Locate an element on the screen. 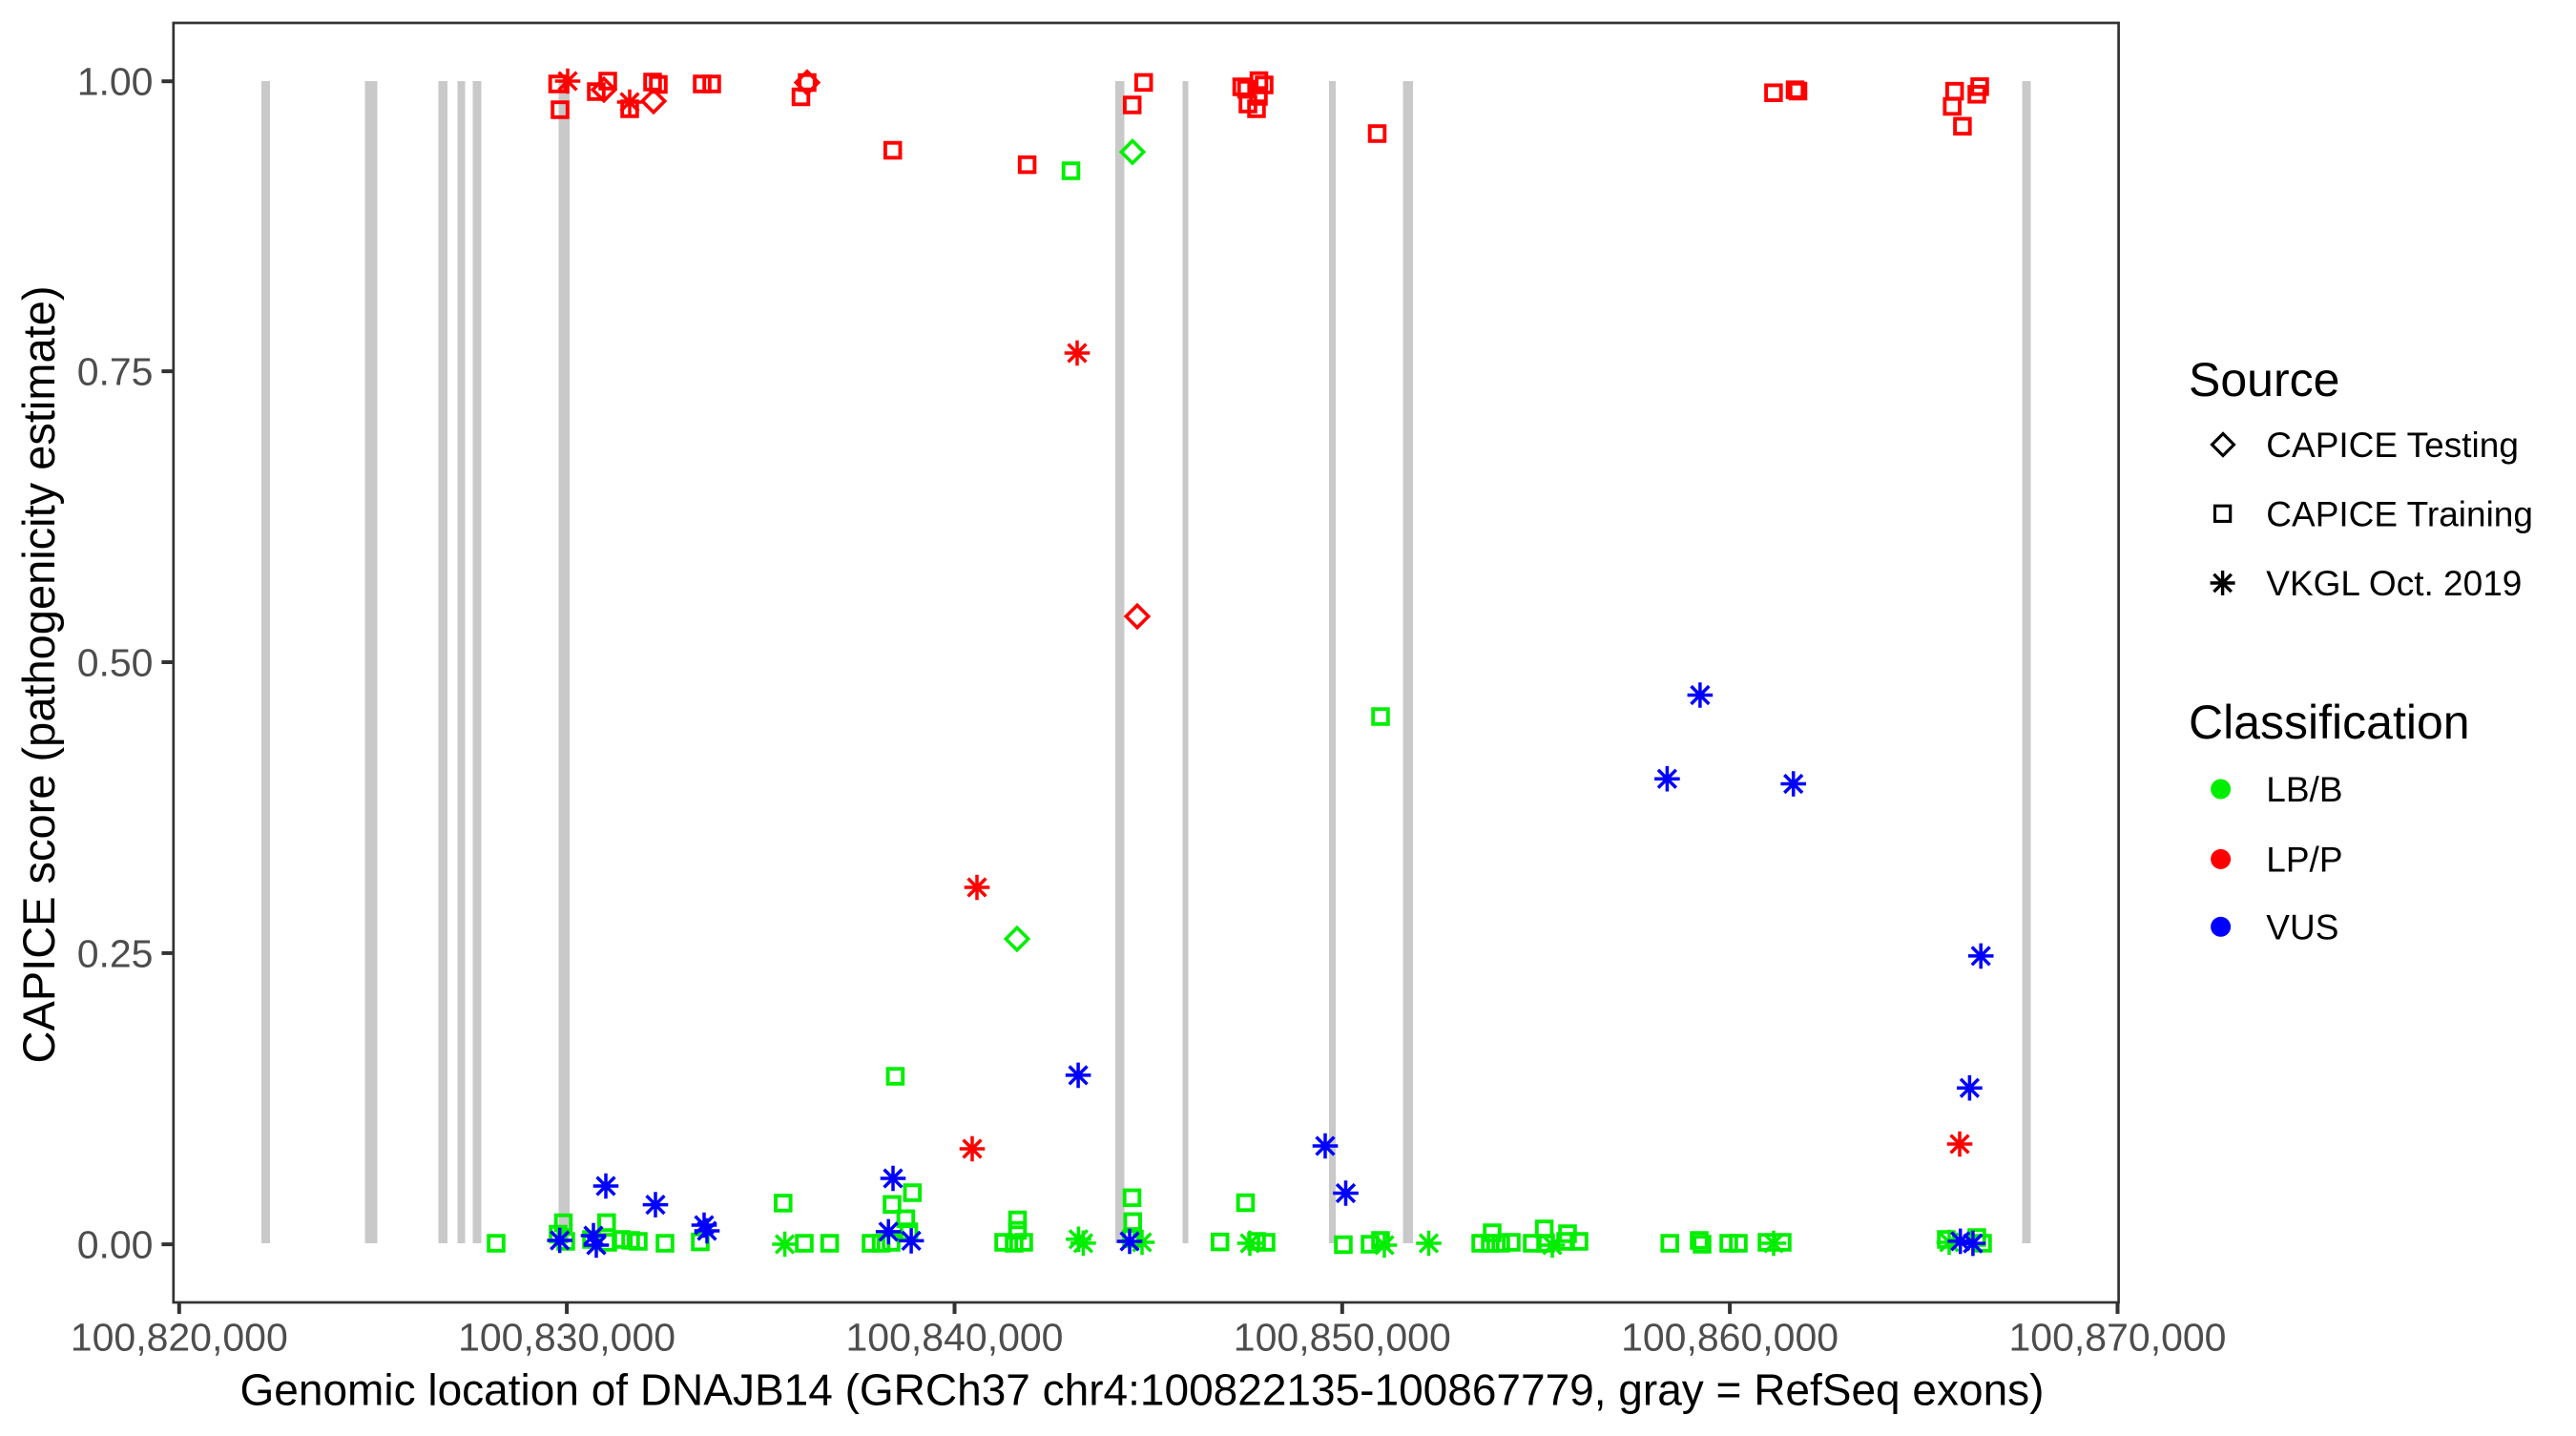  svg-text: Source is located at coordinates (2264, 379).